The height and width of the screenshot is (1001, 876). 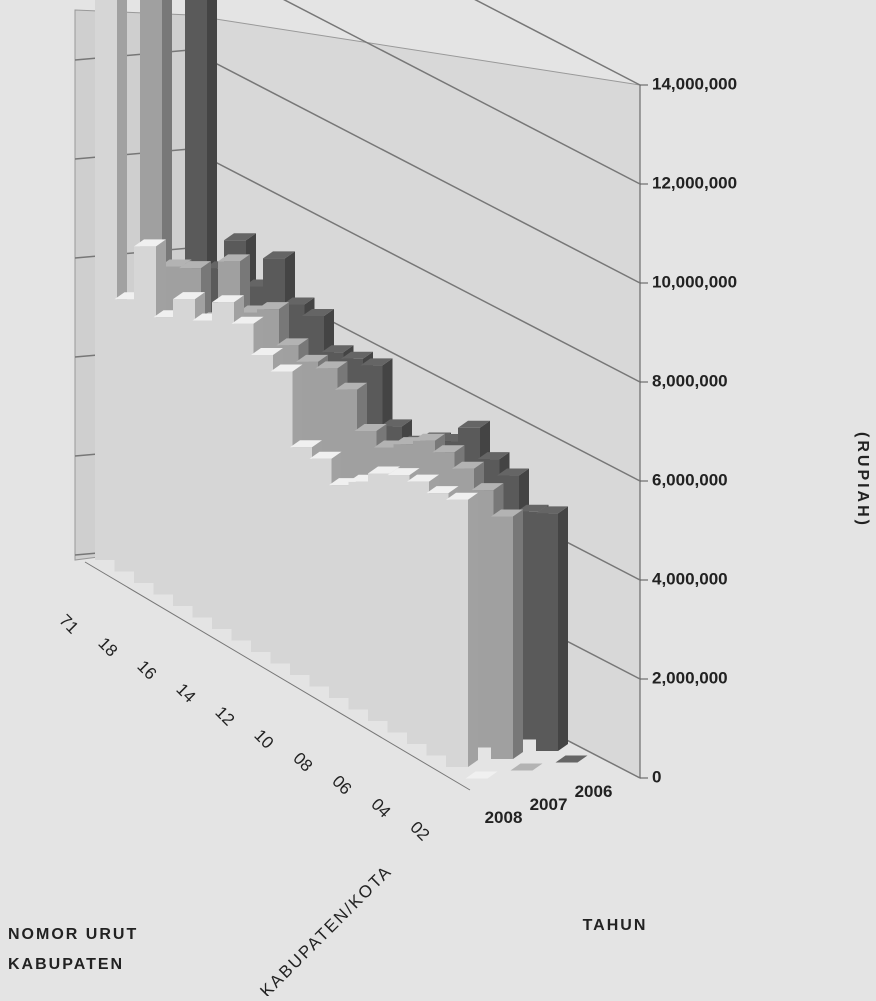 What do you see at coordinates (277, 676) in the screenshot?
I see `category-axis` at bounding box center [277, 676].